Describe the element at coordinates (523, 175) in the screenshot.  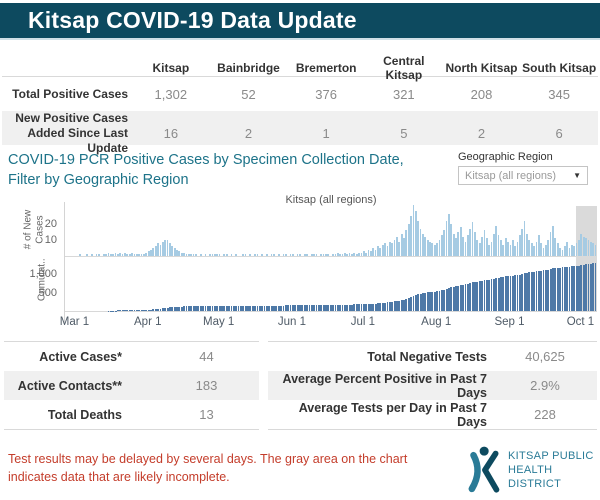
I see `geographic-region-select: Kitsap (all regions) ▼` at that location.